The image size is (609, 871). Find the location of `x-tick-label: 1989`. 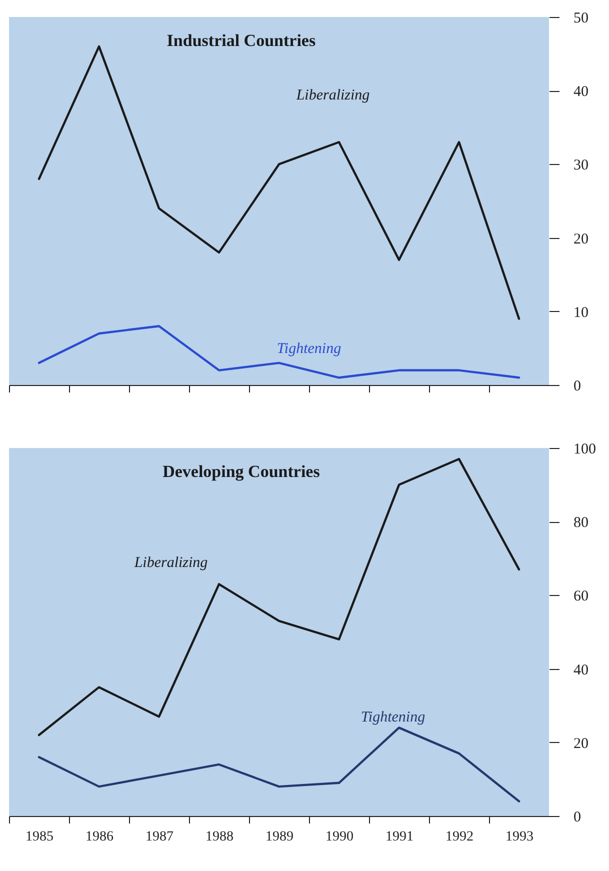

x-tick-label: 1989 is located at coordinates (280, 837).